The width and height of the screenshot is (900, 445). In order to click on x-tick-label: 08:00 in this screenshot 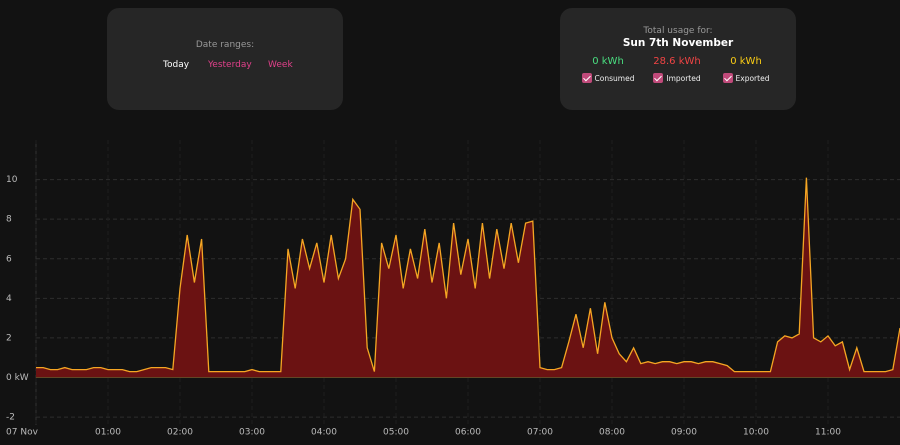, I will do `click(612, 433)`.